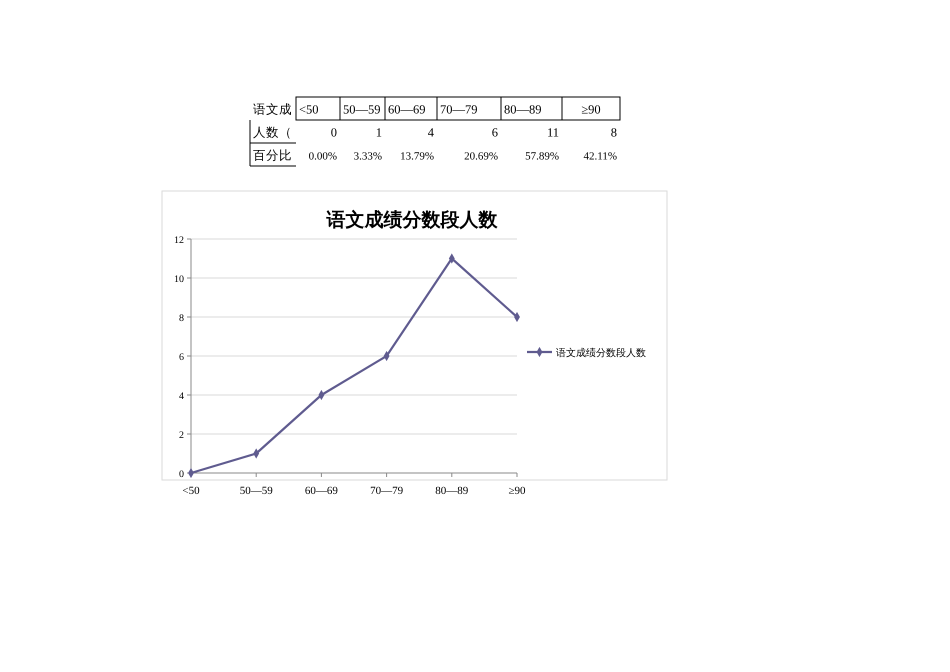  I want to click on text: 57.89%, so click(542, 156).